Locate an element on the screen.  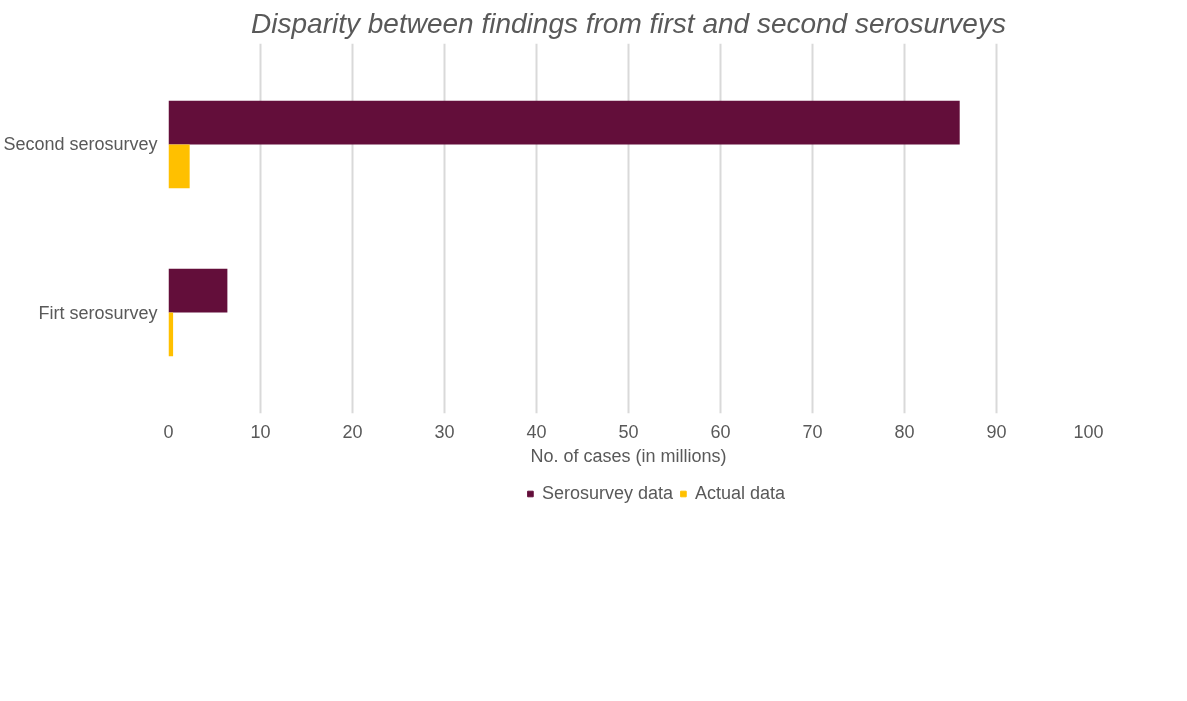
x-tick-label: 80 is located at coordinates (904, 431).